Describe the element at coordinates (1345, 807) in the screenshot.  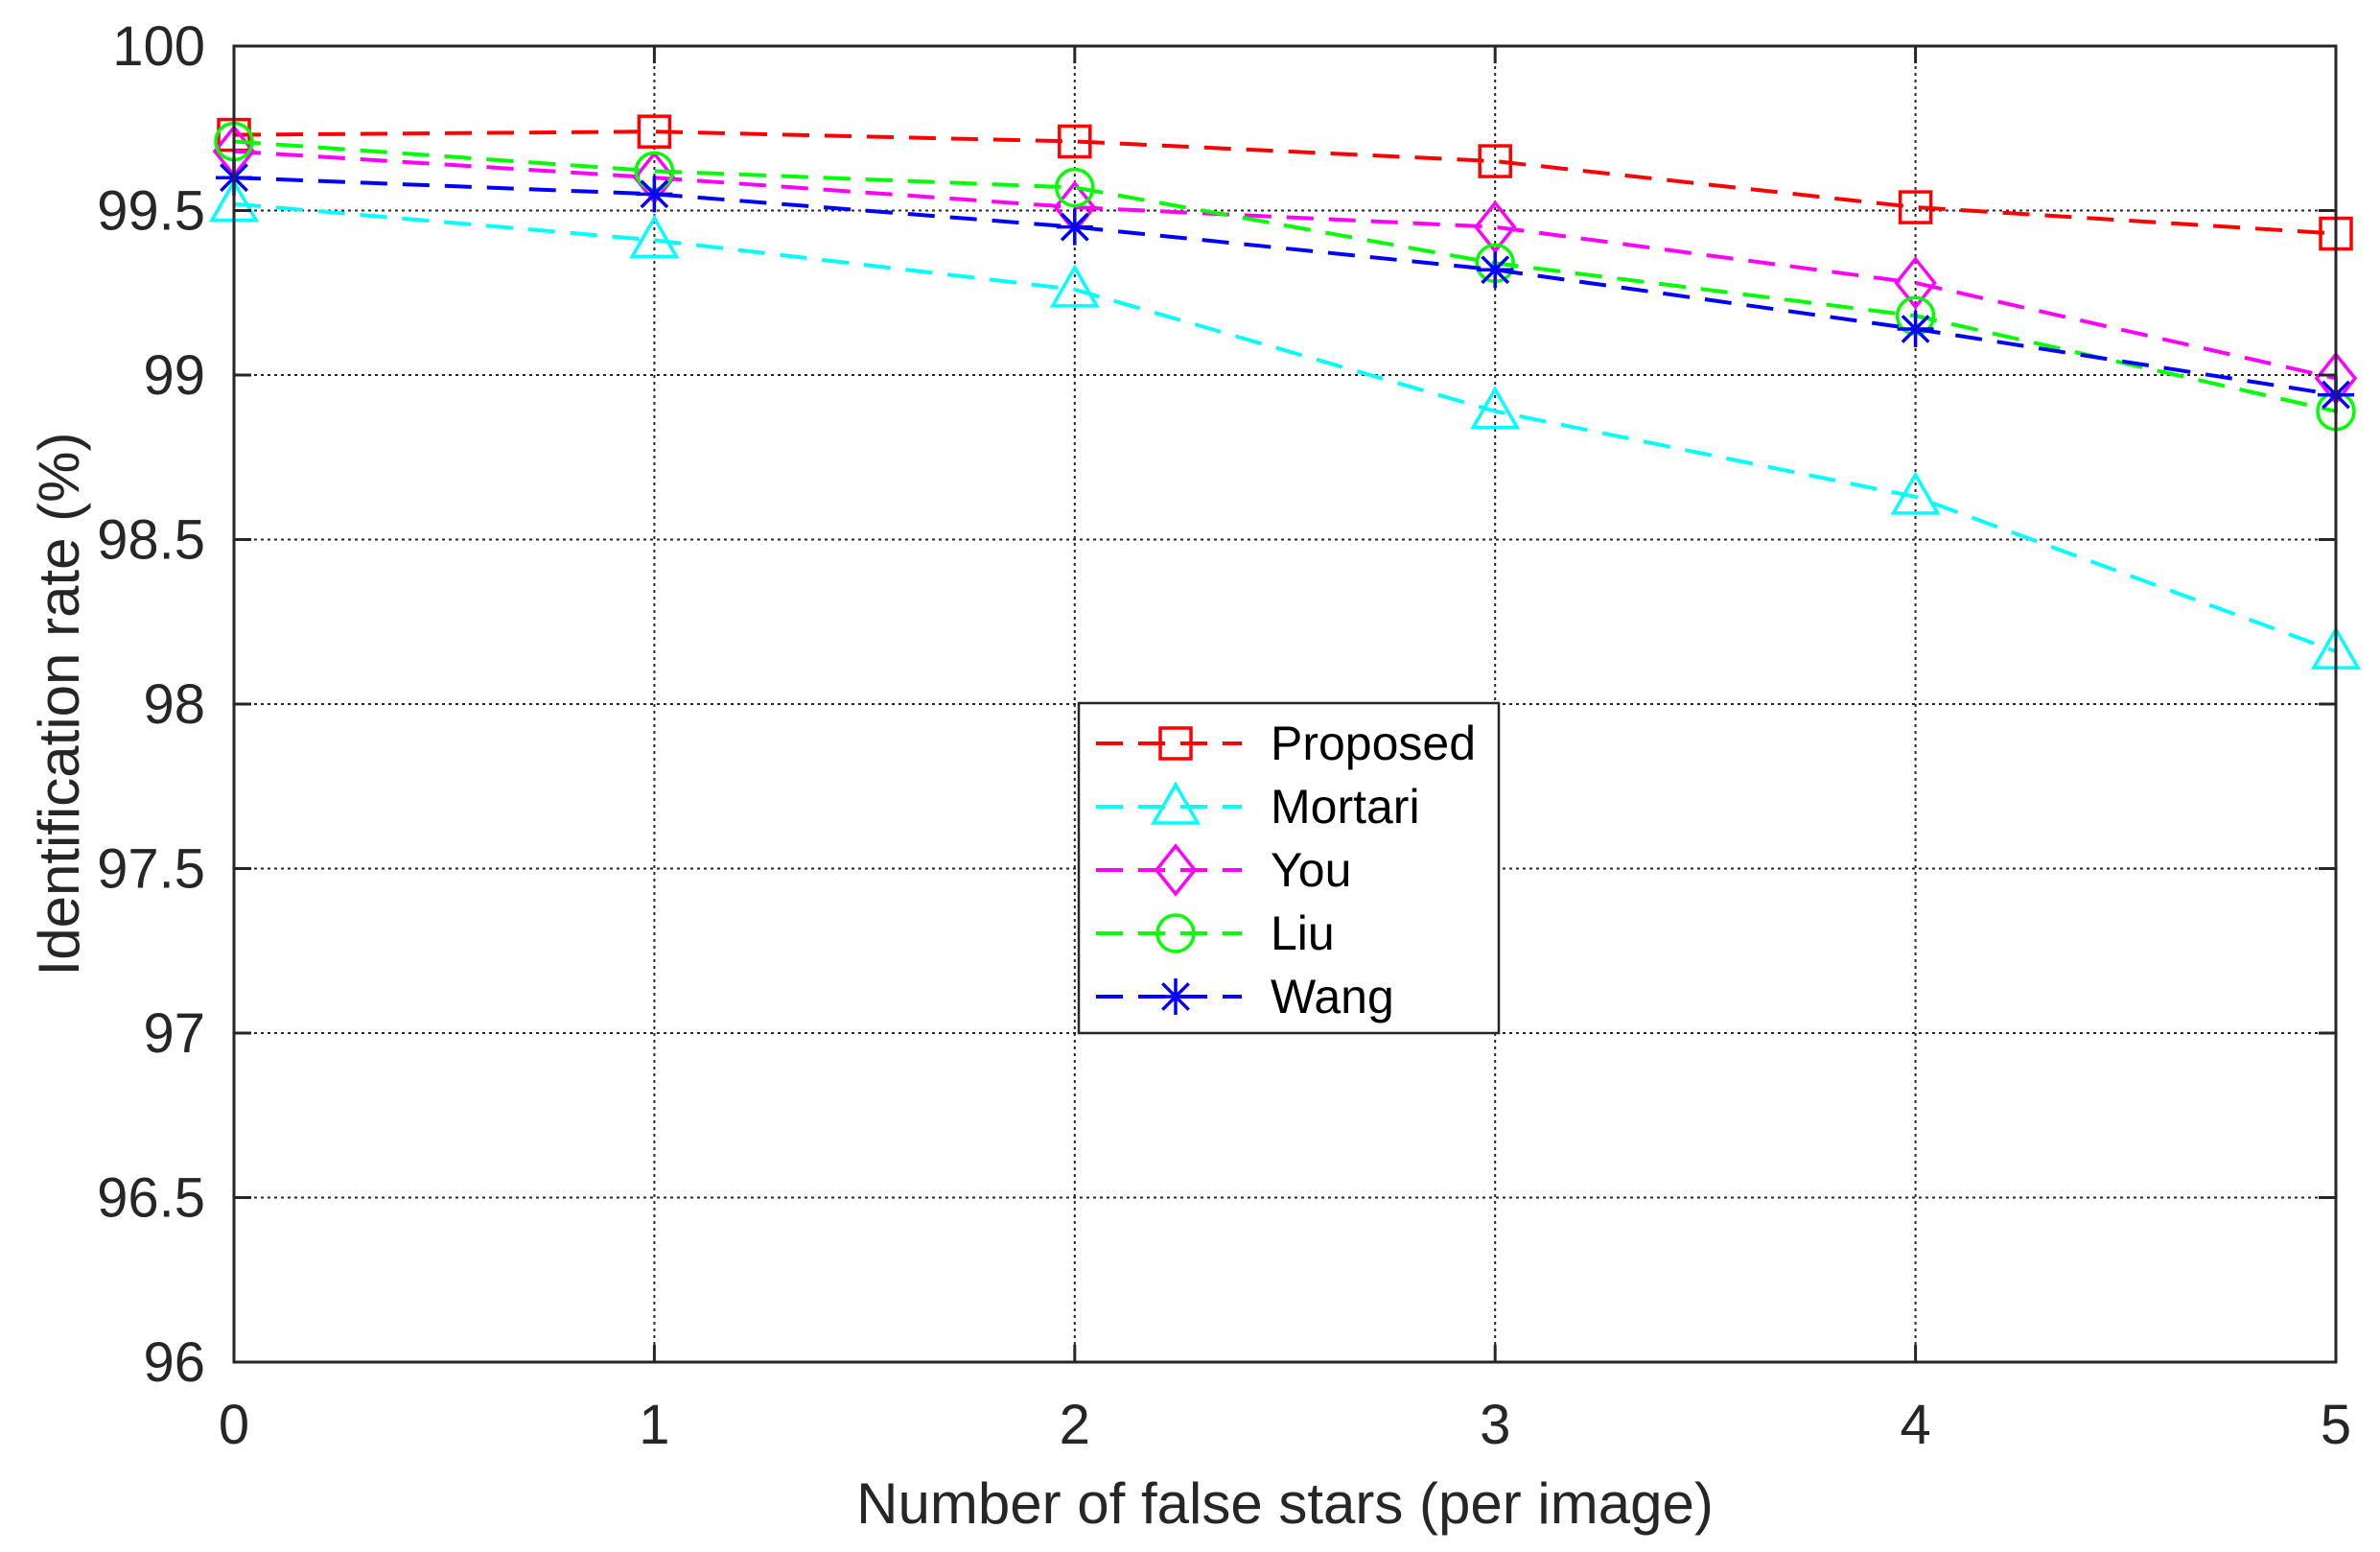
I see `legend-label-mortari: Mortari` at that location.